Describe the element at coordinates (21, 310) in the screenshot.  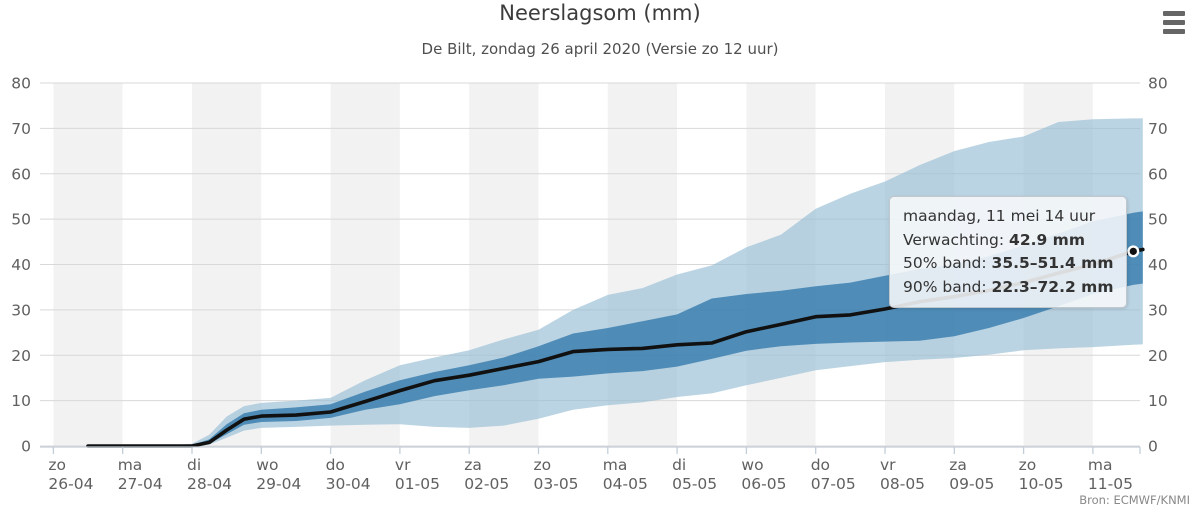
I see `y-axis-label-left: 30` at that location.